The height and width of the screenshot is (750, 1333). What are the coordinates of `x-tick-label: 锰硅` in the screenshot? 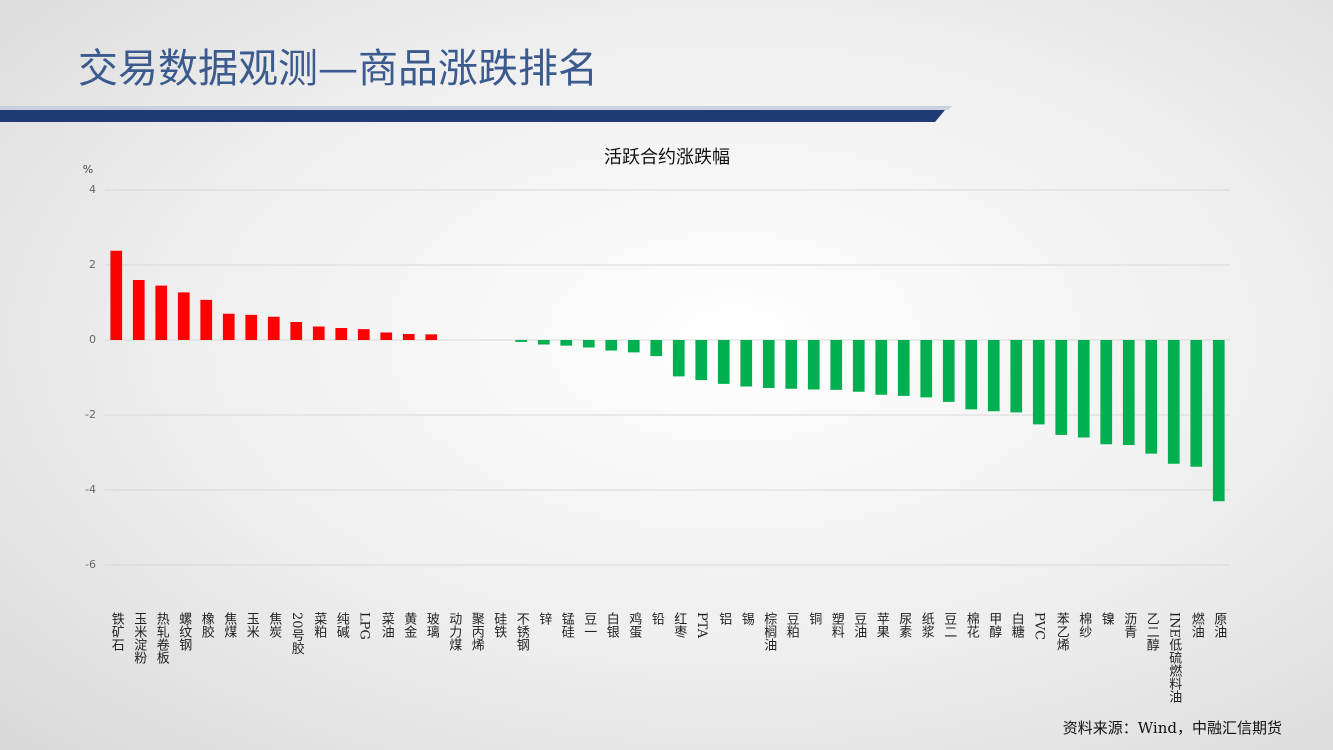 It's located at (567, 625).